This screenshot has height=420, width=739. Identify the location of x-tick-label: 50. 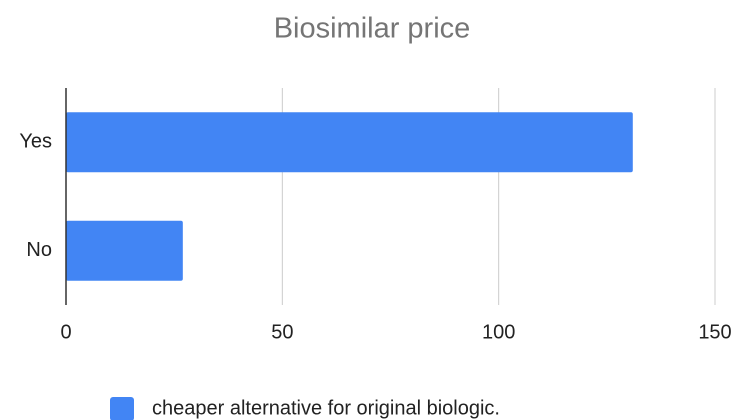
(282, 332).